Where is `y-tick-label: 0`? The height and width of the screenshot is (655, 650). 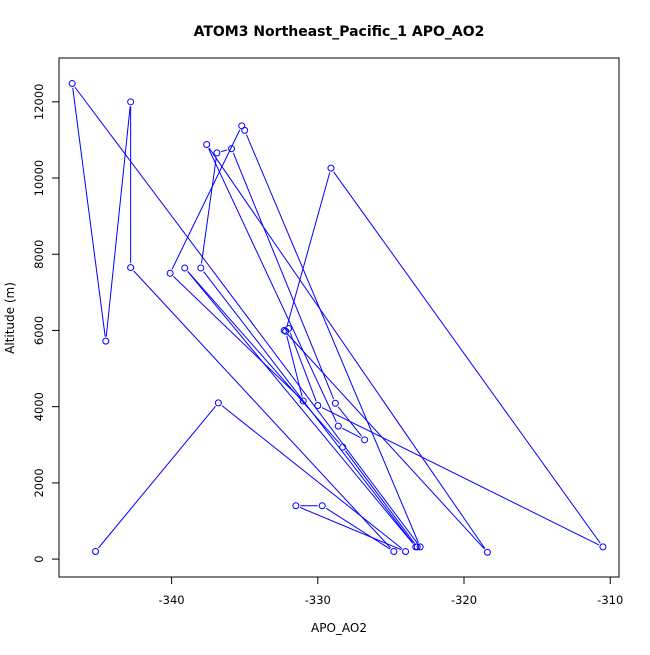 y-tick-label: 0 is located at coordinates (39, 558).